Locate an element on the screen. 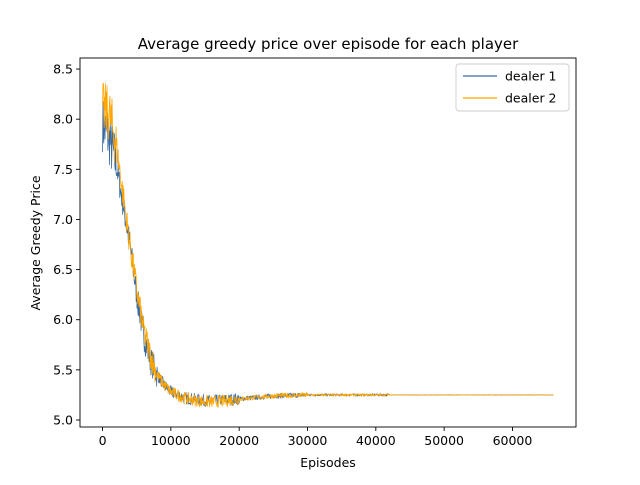 This screenshot has width=640, height=485. x-axis-label: Episodes is located at coordinates (328, 462).